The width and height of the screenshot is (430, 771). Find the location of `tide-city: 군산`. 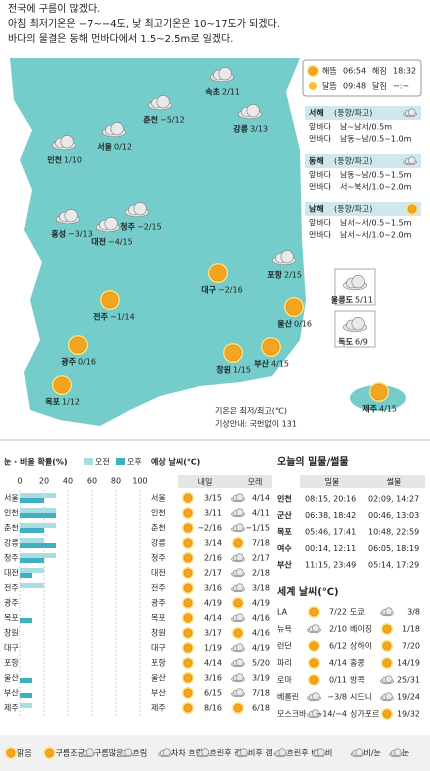

tide-city: 군산 is located at coordinates (284, 515).